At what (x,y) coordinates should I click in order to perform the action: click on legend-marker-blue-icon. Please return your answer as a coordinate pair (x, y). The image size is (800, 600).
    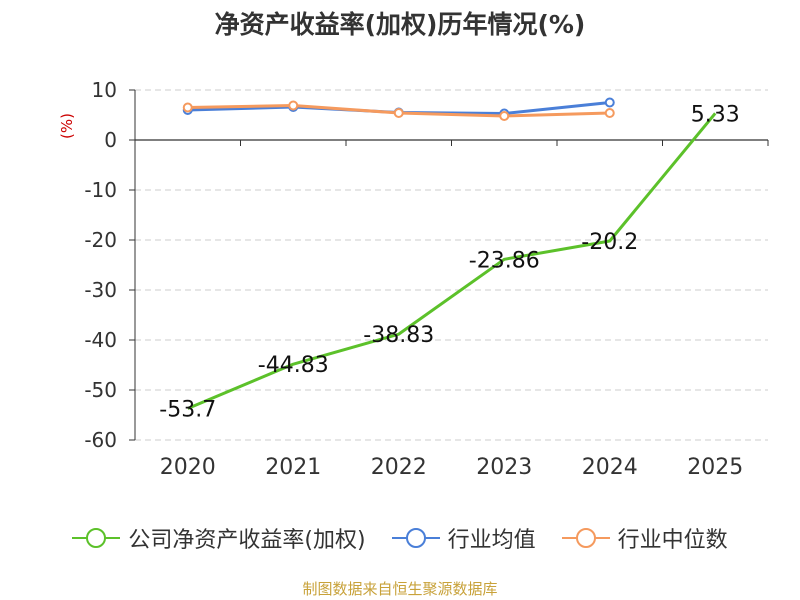
    Looking at the image, I should click on (415, 538).